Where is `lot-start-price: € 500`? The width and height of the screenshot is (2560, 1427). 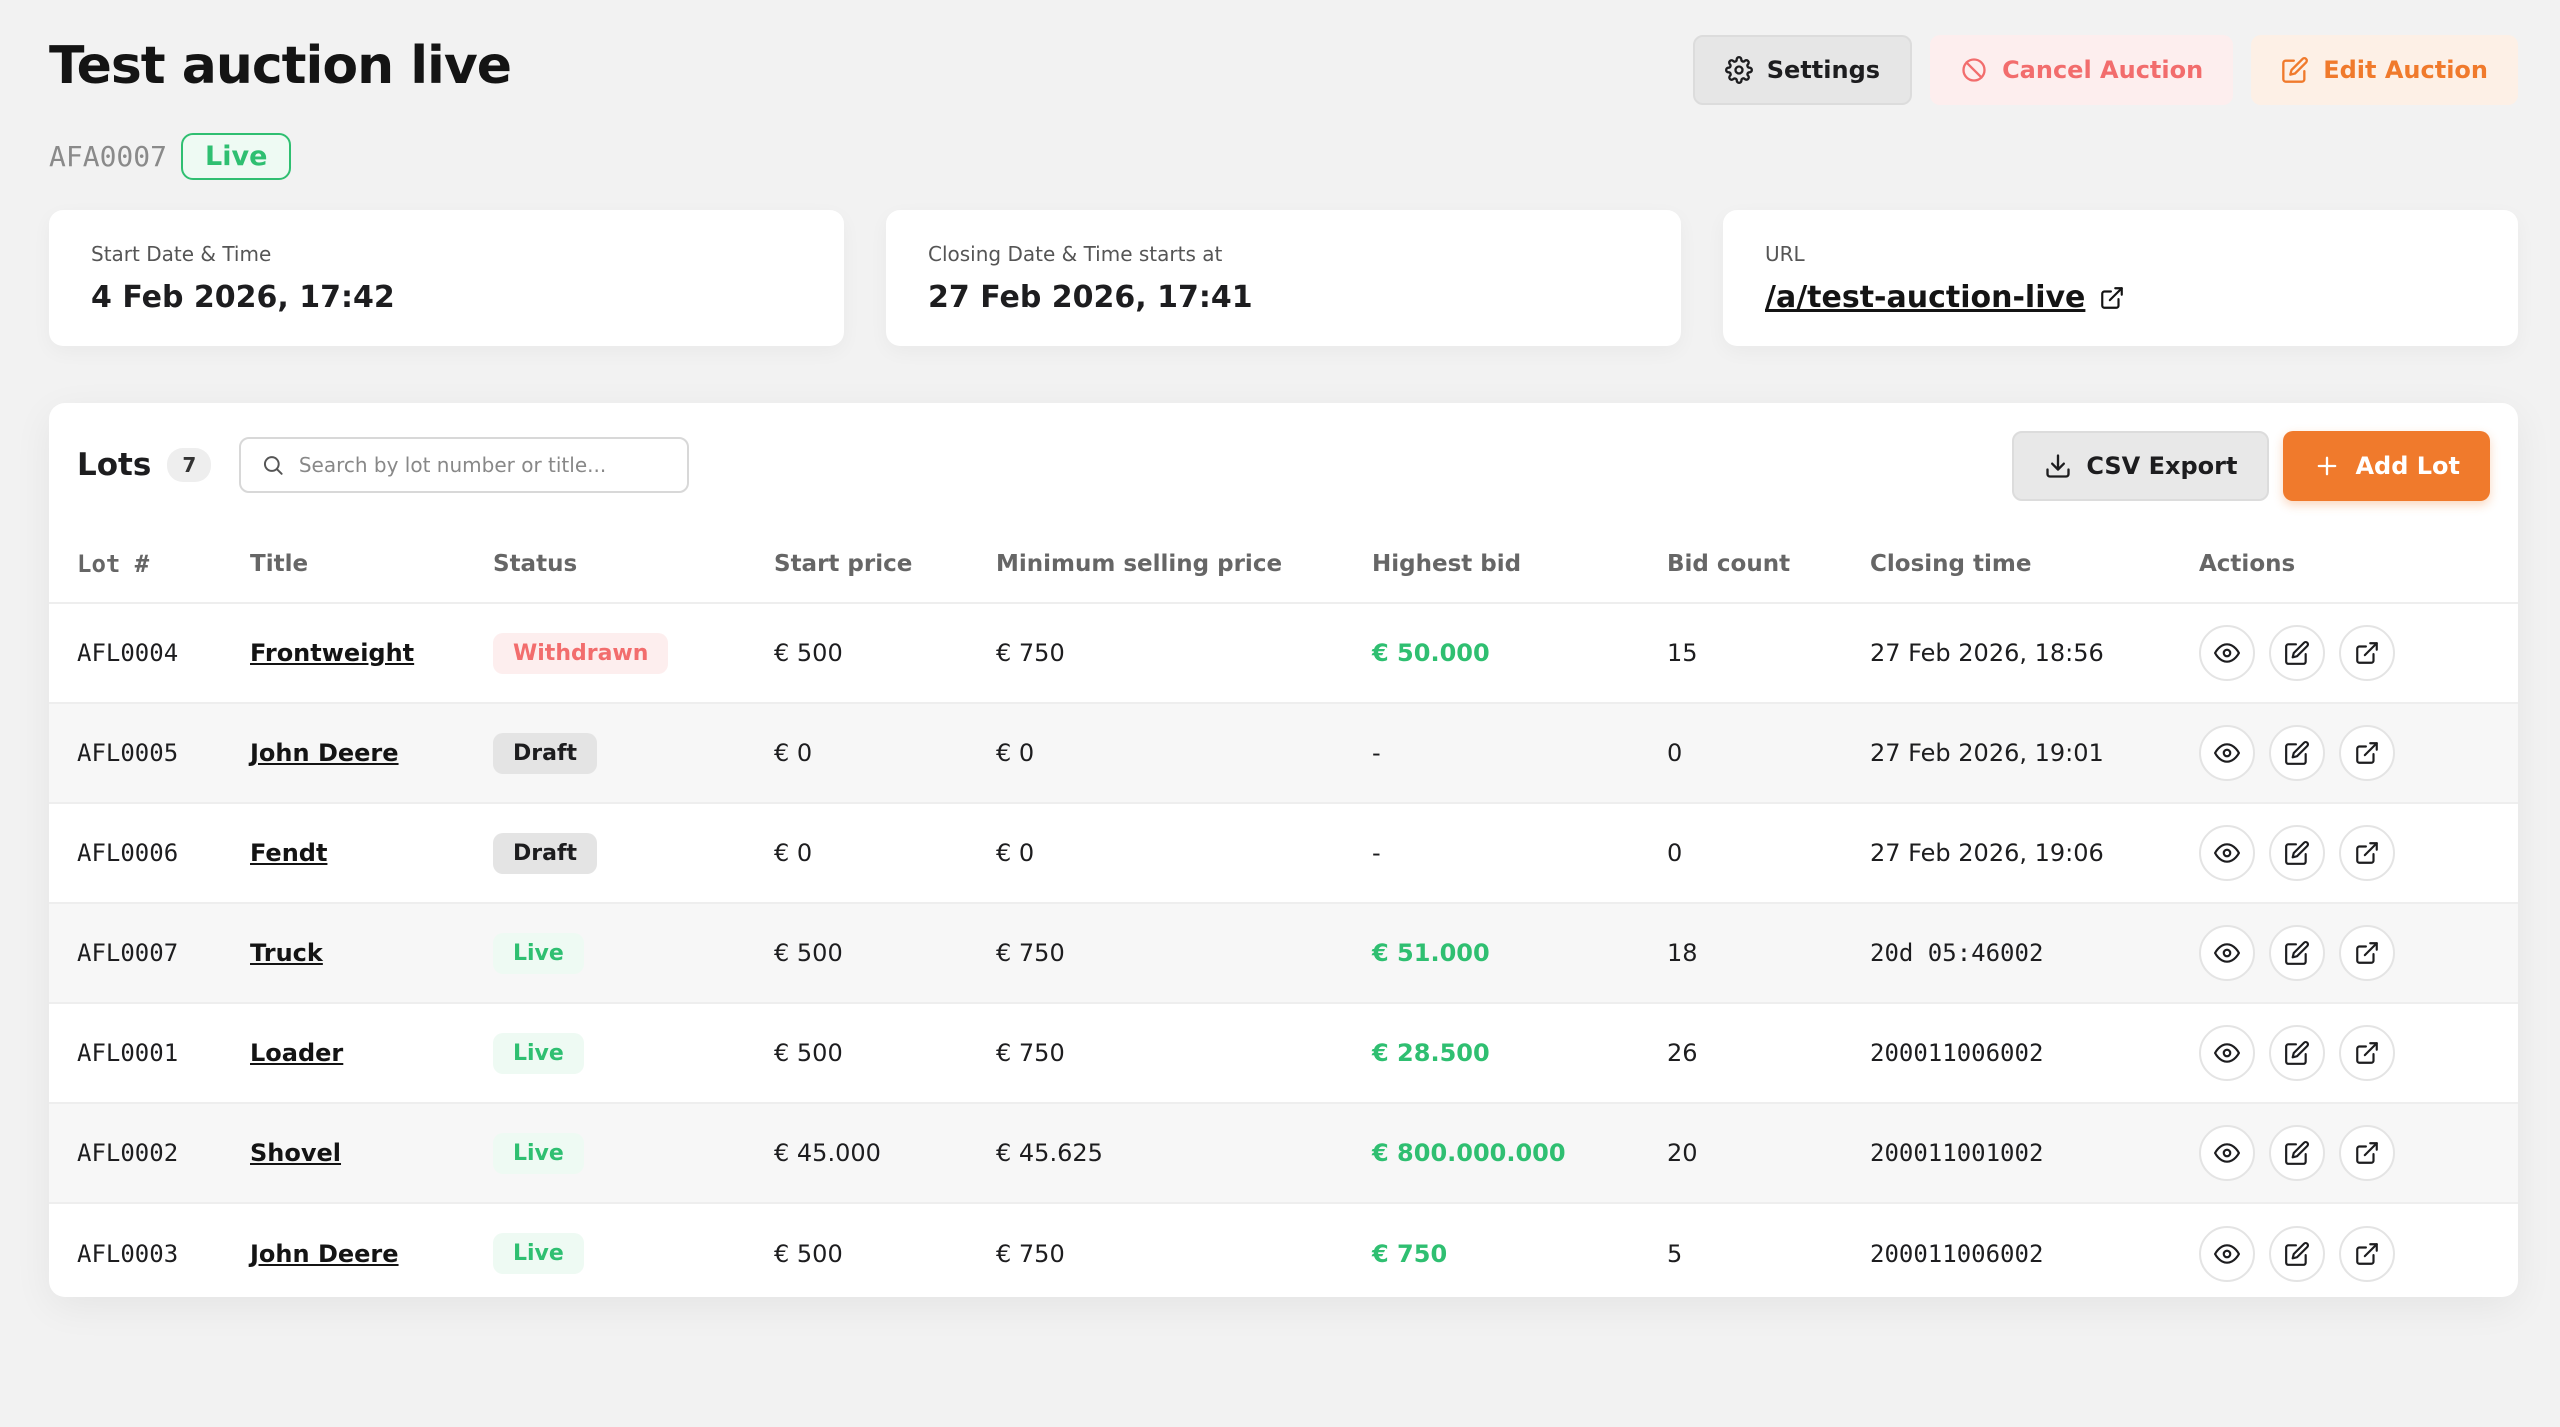 lot-start-price: € 500 is located at coordinates (885, 653).